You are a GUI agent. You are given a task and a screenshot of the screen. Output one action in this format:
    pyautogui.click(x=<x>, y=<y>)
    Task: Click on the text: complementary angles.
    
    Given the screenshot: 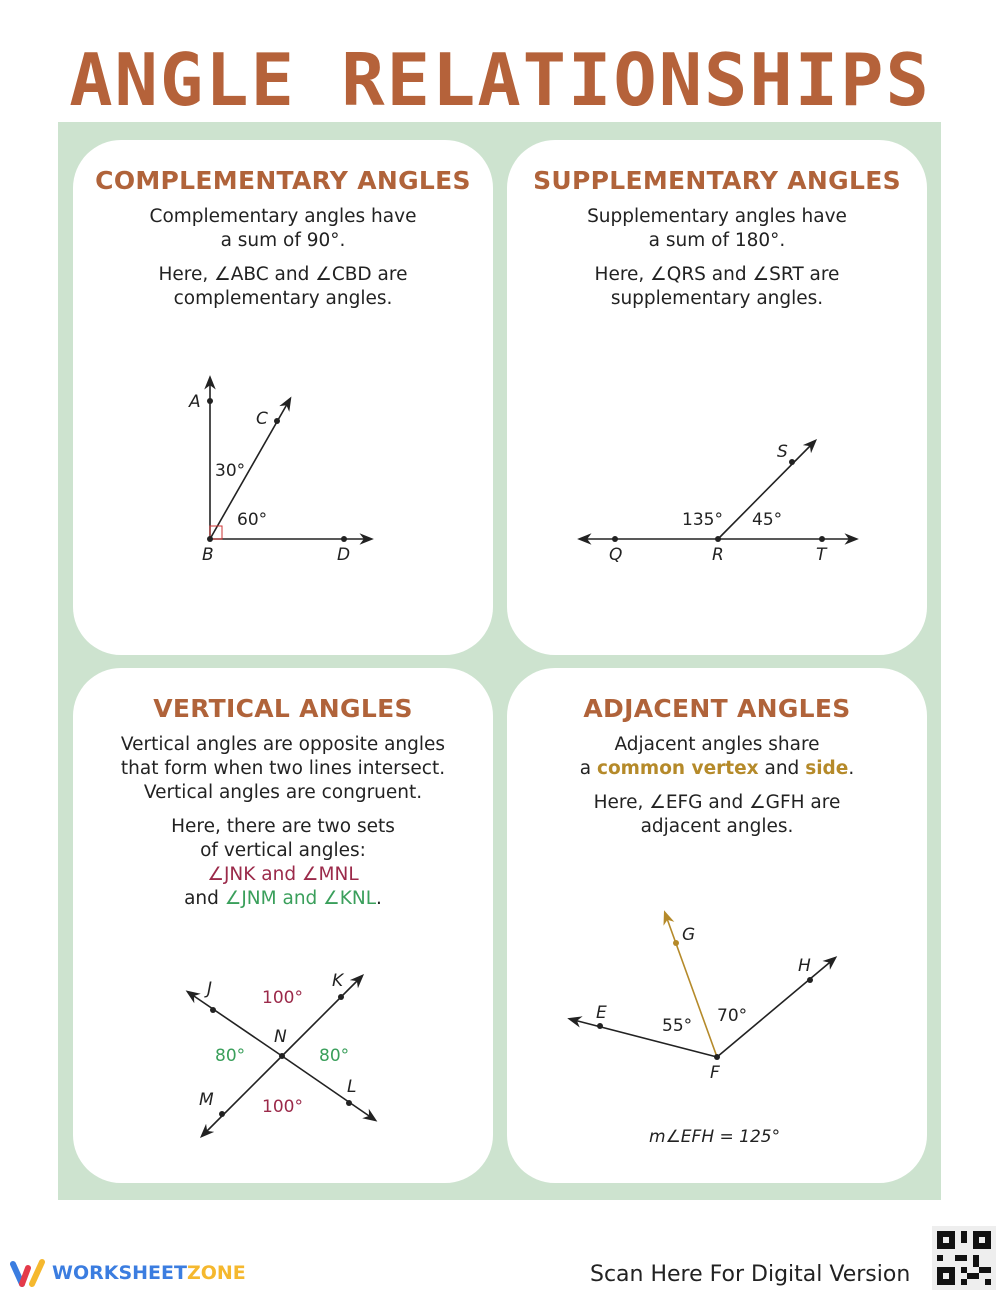 What is the action you would take?
    pyautogui.click(x=283, y=298)
    